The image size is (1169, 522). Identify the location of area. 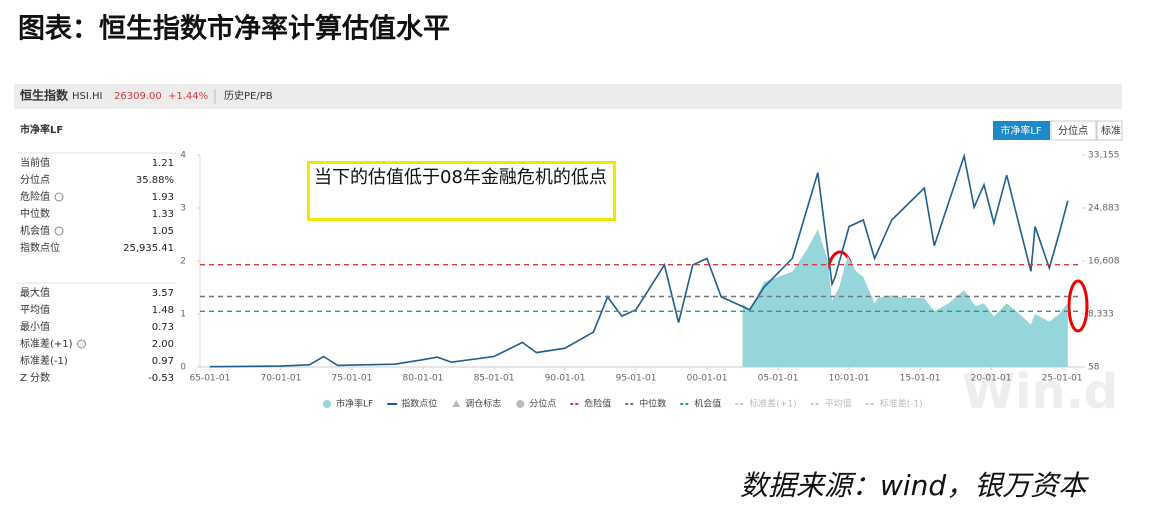
(905, 298).